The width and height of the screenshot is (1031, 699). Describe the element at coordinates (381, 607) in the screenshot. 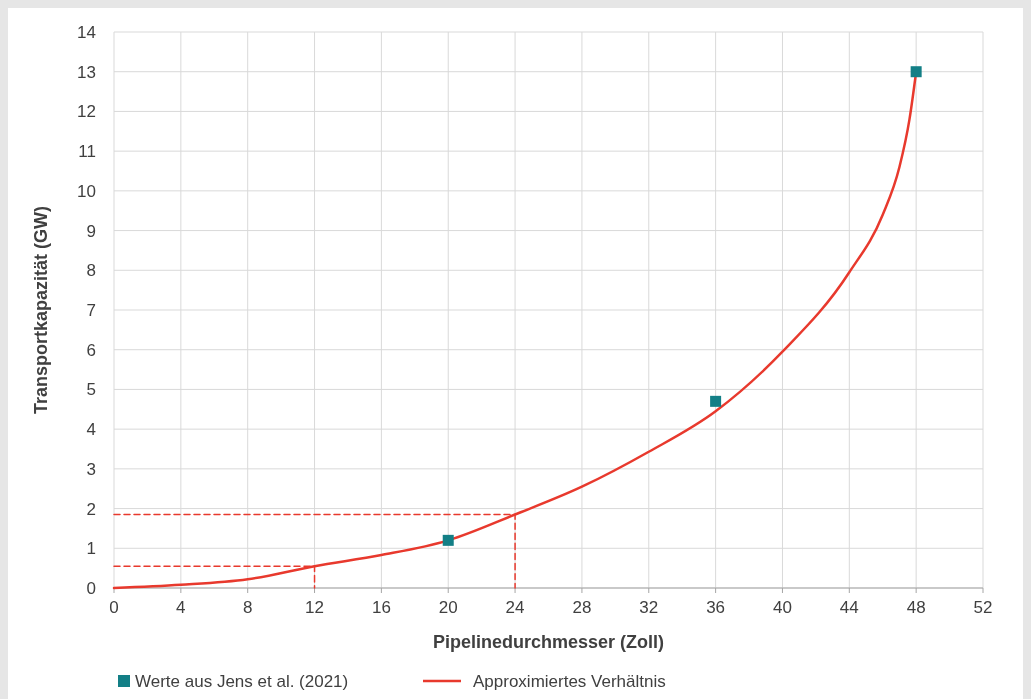

I see `x-tick-label: 16` at that location.